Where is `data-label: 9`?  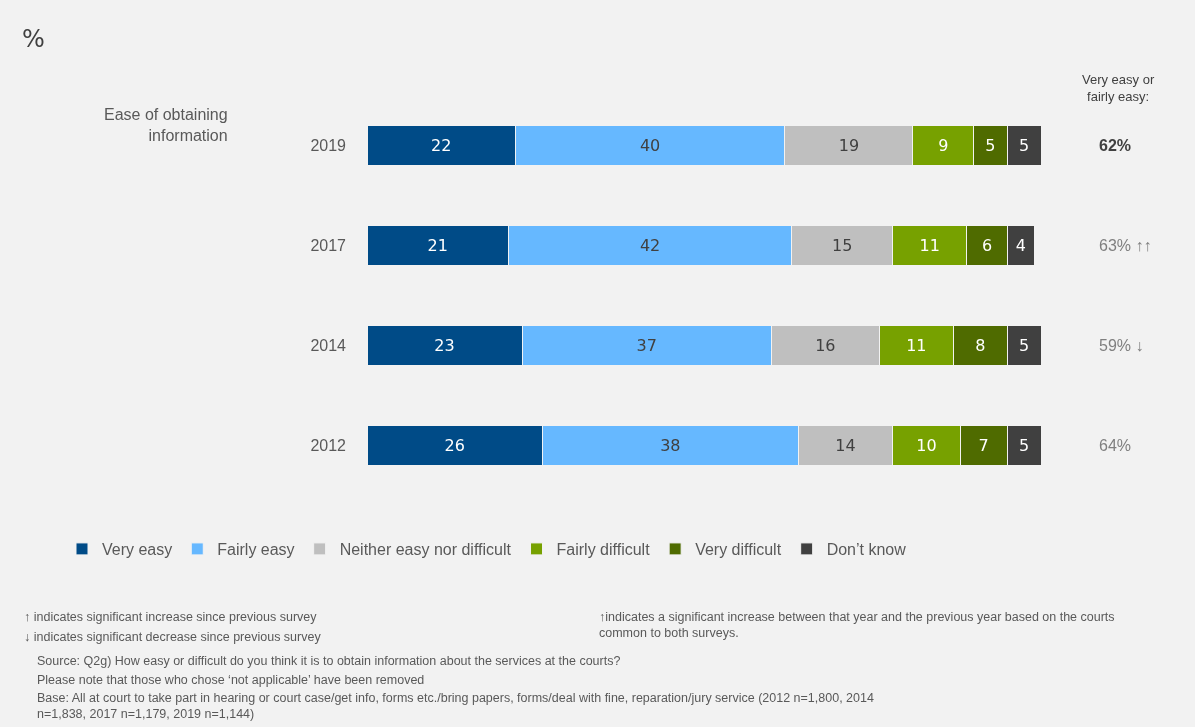 data-label: 9 is located at coordinates (943, 145).